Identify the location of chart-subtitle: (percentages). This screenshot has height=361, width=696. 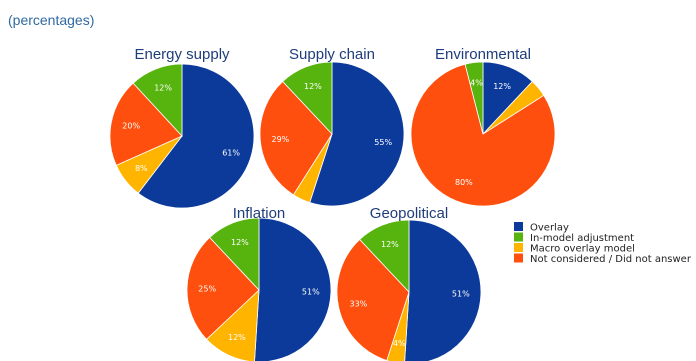
(51, 20).